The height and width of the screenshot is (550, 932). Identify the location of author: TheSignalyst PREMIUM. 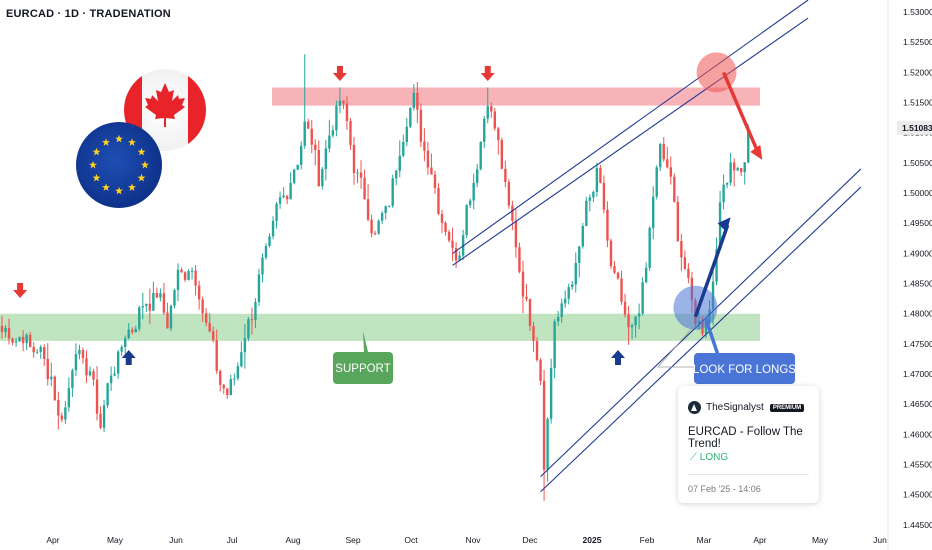
(746, 407).